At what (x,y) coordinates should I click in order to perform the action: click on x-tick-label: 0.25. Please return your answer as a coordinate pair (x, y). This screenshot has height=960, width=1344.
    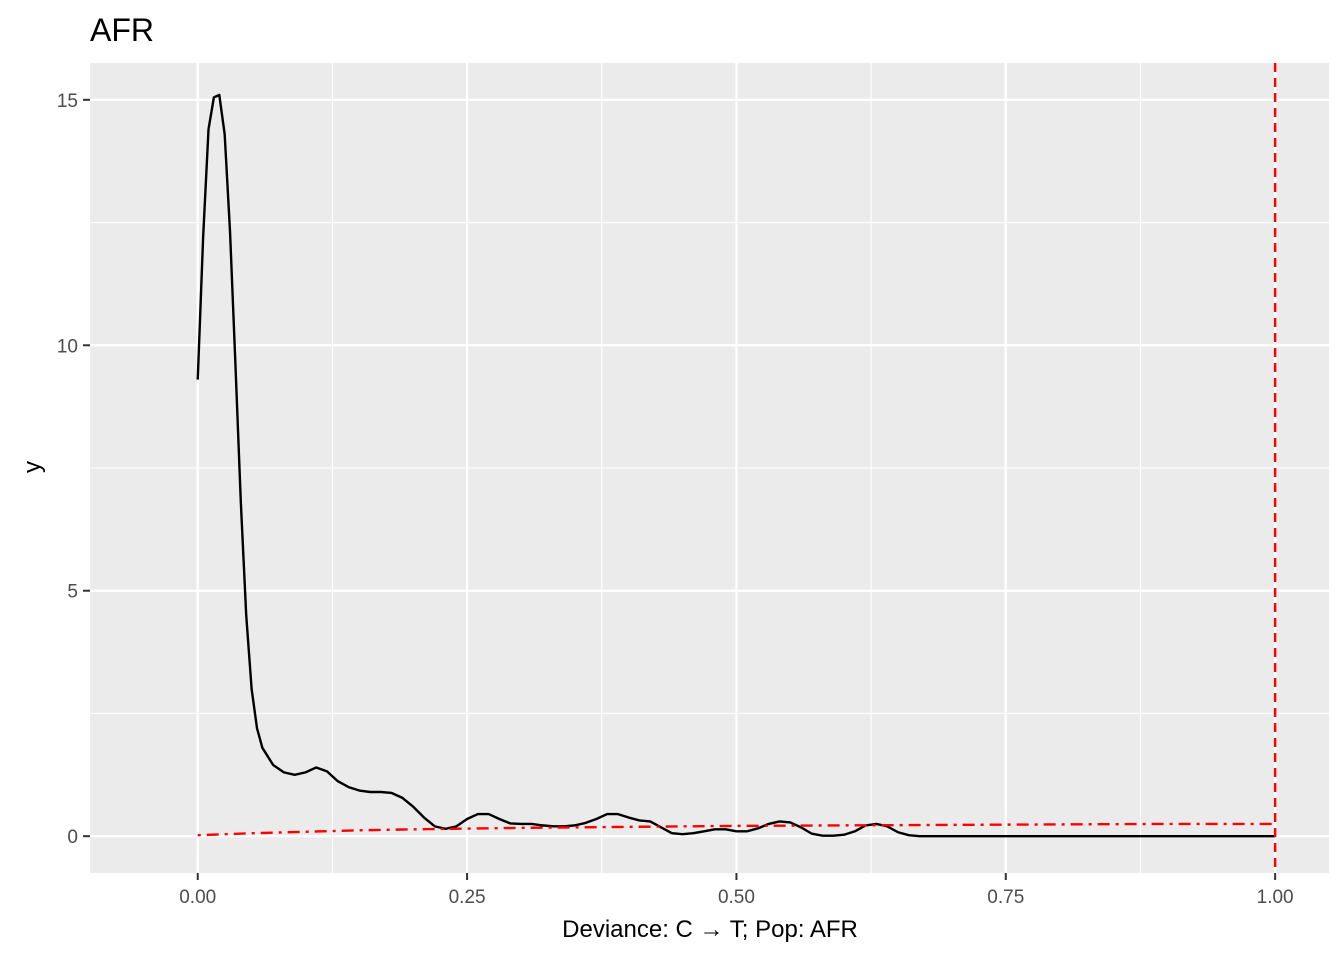
    Looking at the image, I should click on (467, 897).